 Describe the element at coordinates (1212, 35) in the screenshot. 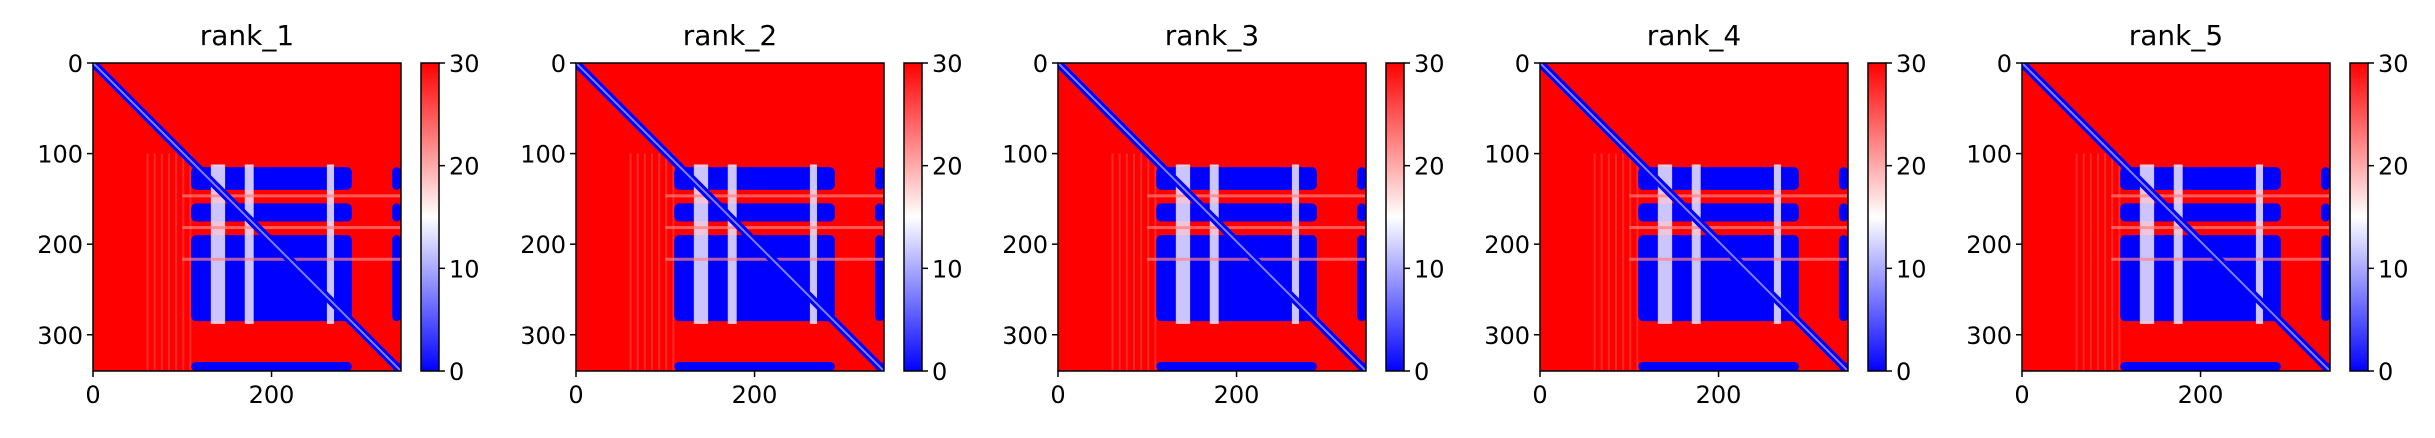

I see `panel-title: rank_3` at that location.